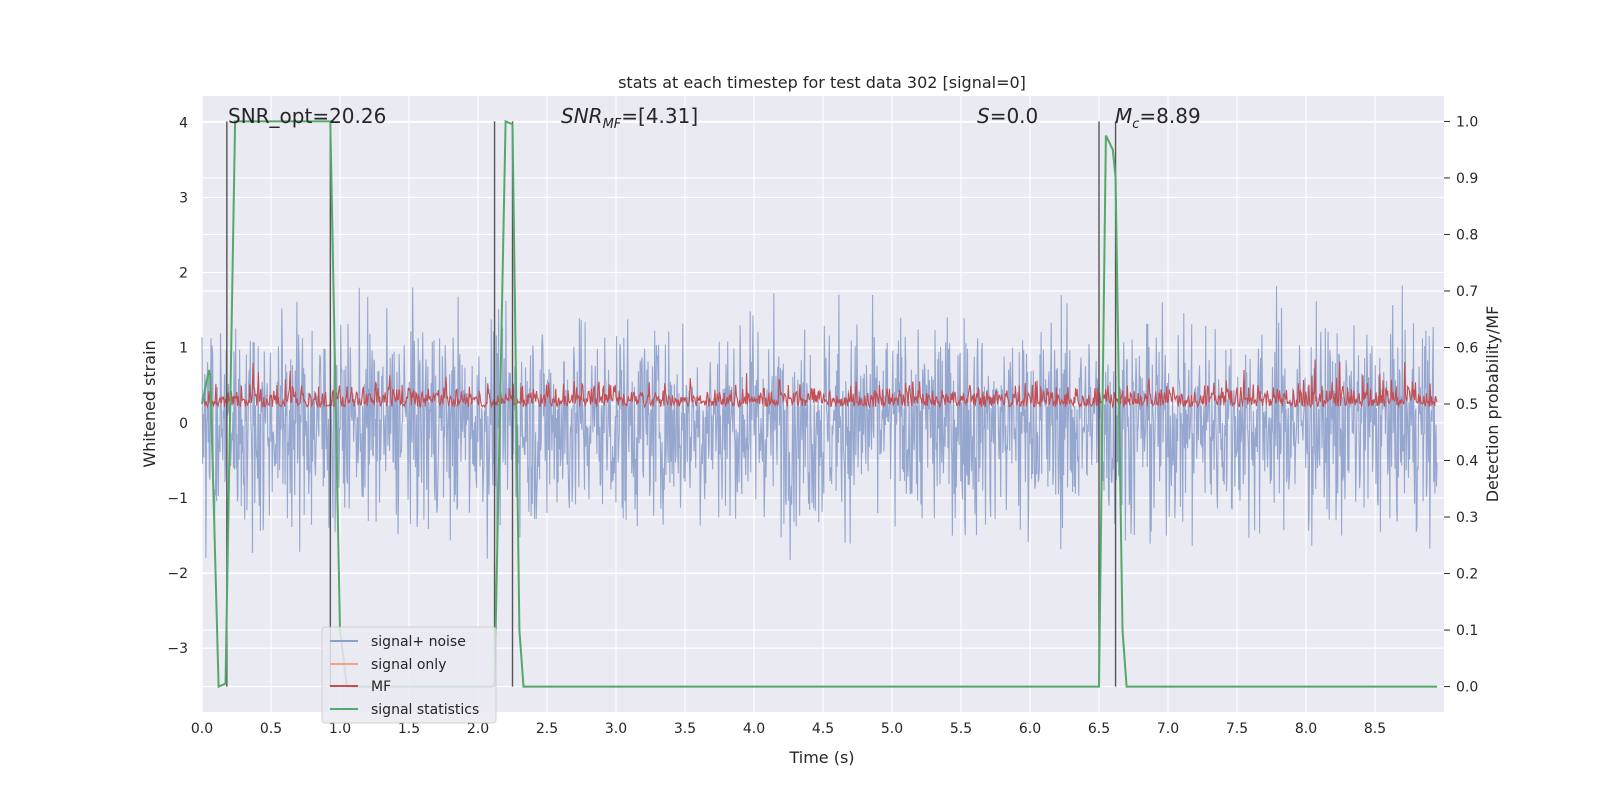  What do you see at coordinates (754, 729) in the screenshot?
I see `x-tick-label: 4.0` at bounding box center [754, 729].